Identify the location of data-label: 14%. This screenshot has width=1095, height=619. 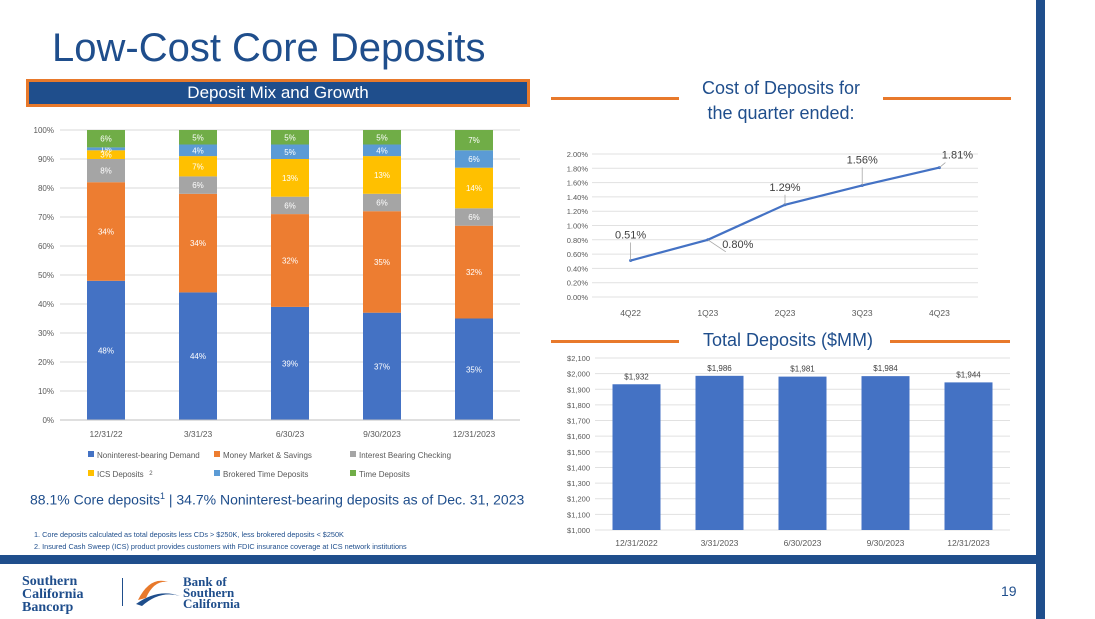
(474, 188).